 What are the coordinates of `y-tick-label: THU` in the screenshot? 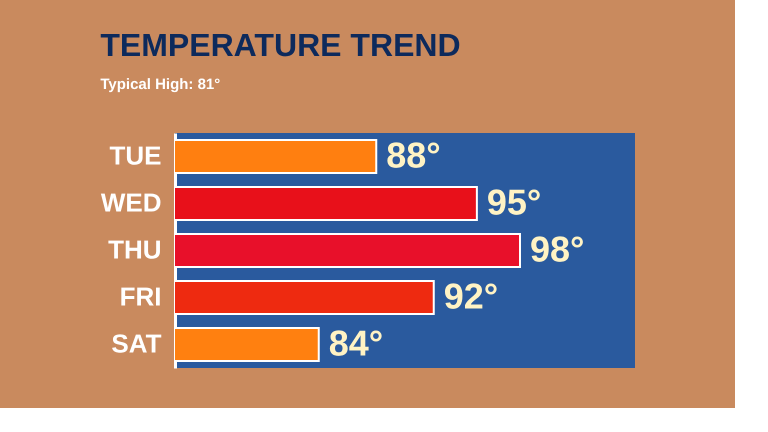 It's located at (135, 249).